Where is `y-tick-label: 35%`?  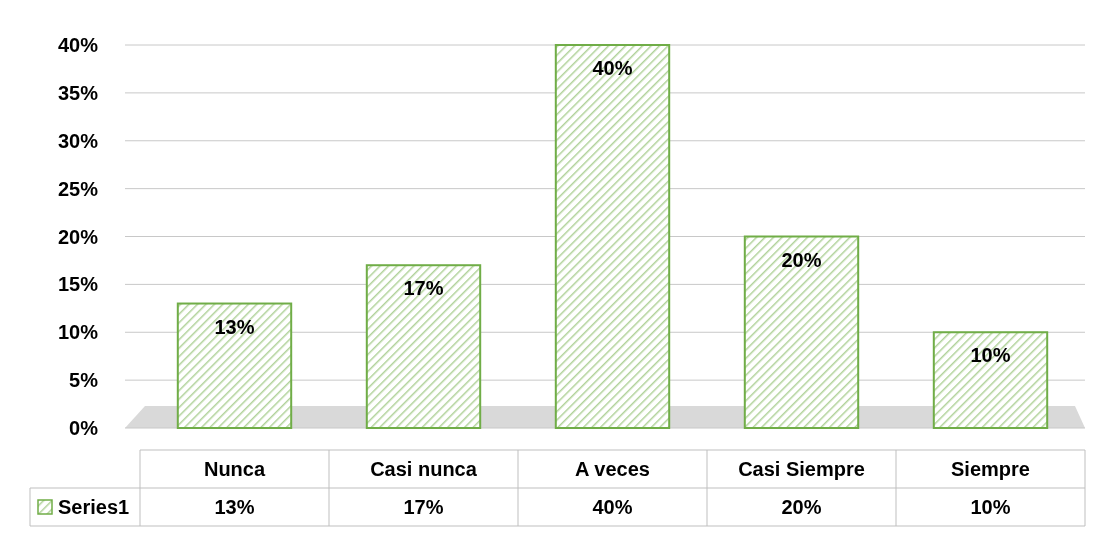 y-tick-label: 35% is located at coordinates (78, 92).